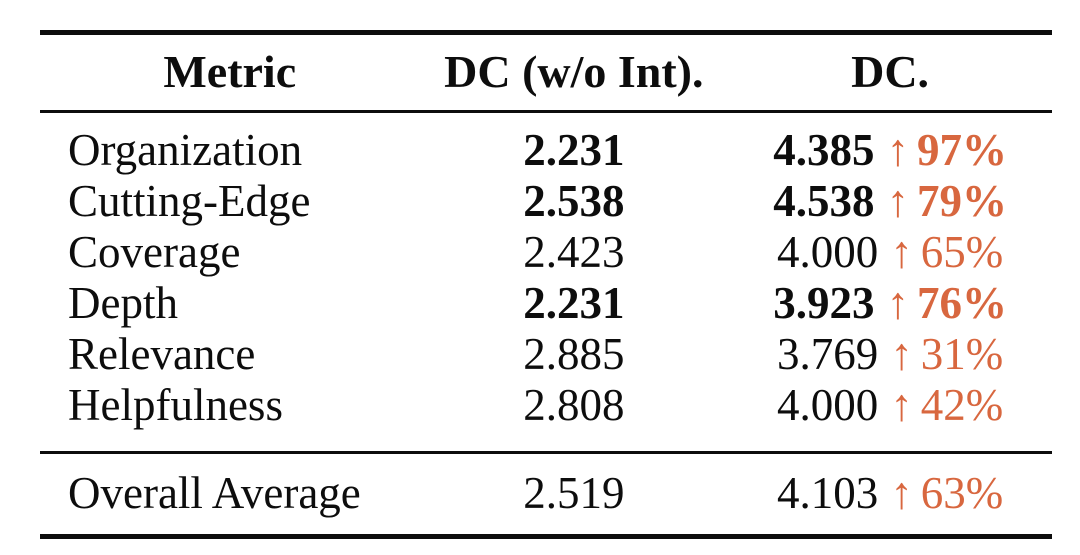  Describe the element at coordinates (890, 72) in the screenshot. I see `column-header-dc: DC.` at that location.